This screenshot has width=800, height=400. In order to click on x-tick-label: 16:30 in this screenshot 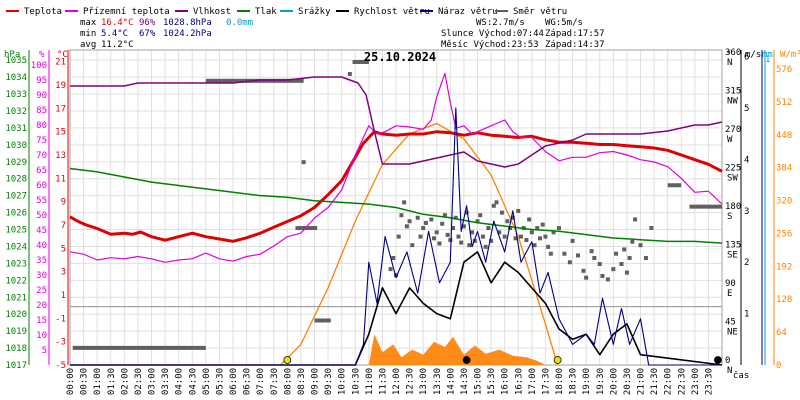, I will do `click(519, 381)`.